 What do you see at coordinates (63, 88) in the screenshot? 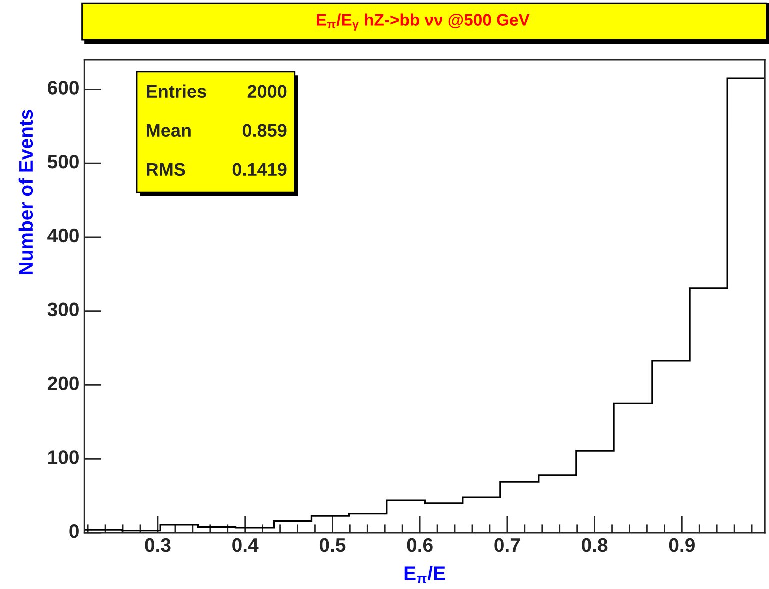
I see `y-tick-label: 600` at bounding box center [63, 88].